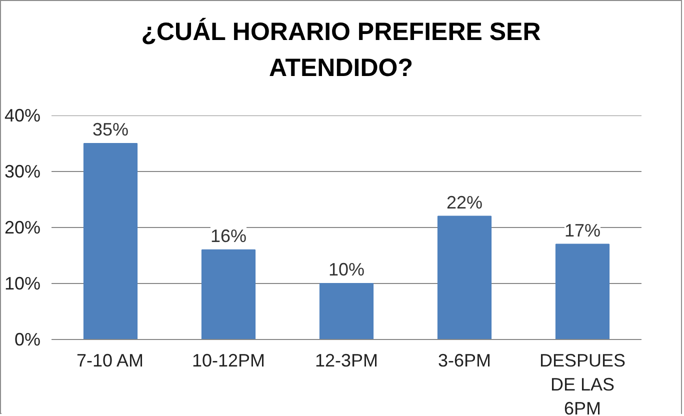 The image size is (684, 416). I want to click on x-tick-label: 10-12PM, so click(229, 360).